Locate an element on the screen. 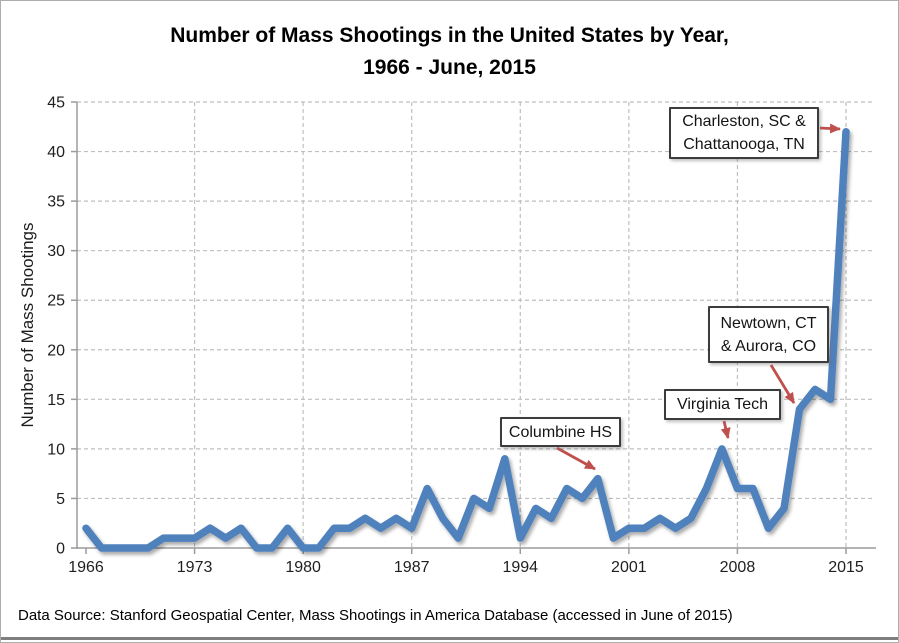 Image resolution: width=899 pixels, height=643 pixels. annotation-arrow-vtech is located at coordinates (725, 429).